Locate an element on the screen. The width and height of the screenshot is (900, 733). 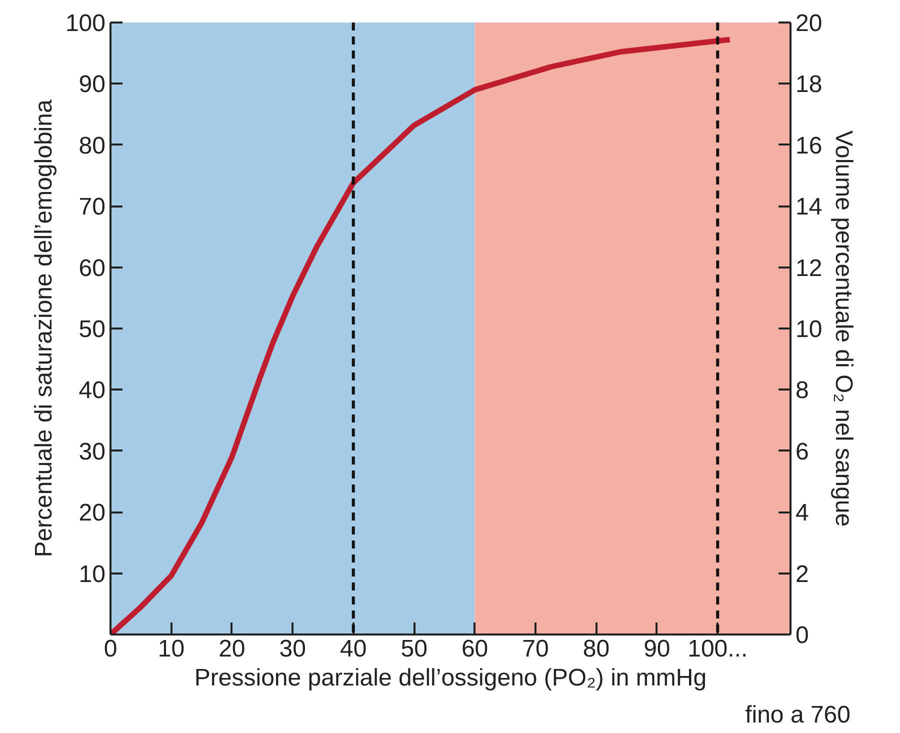
y2-tick-label: 10 is located at coordinates (809, 329).